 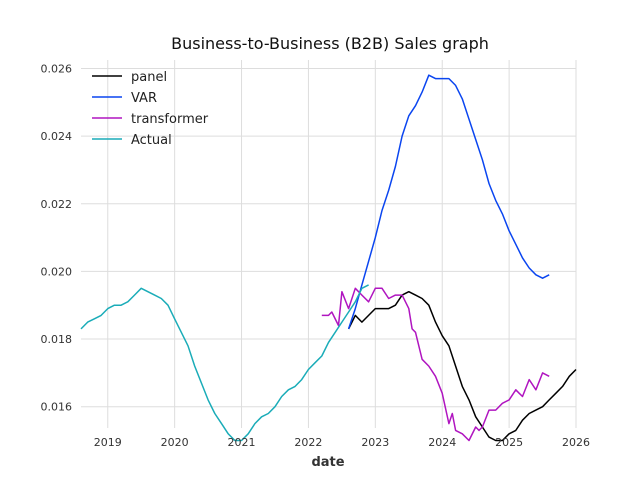 I want to click on y-tick-label: 0.020, so click(x=57, y=271).